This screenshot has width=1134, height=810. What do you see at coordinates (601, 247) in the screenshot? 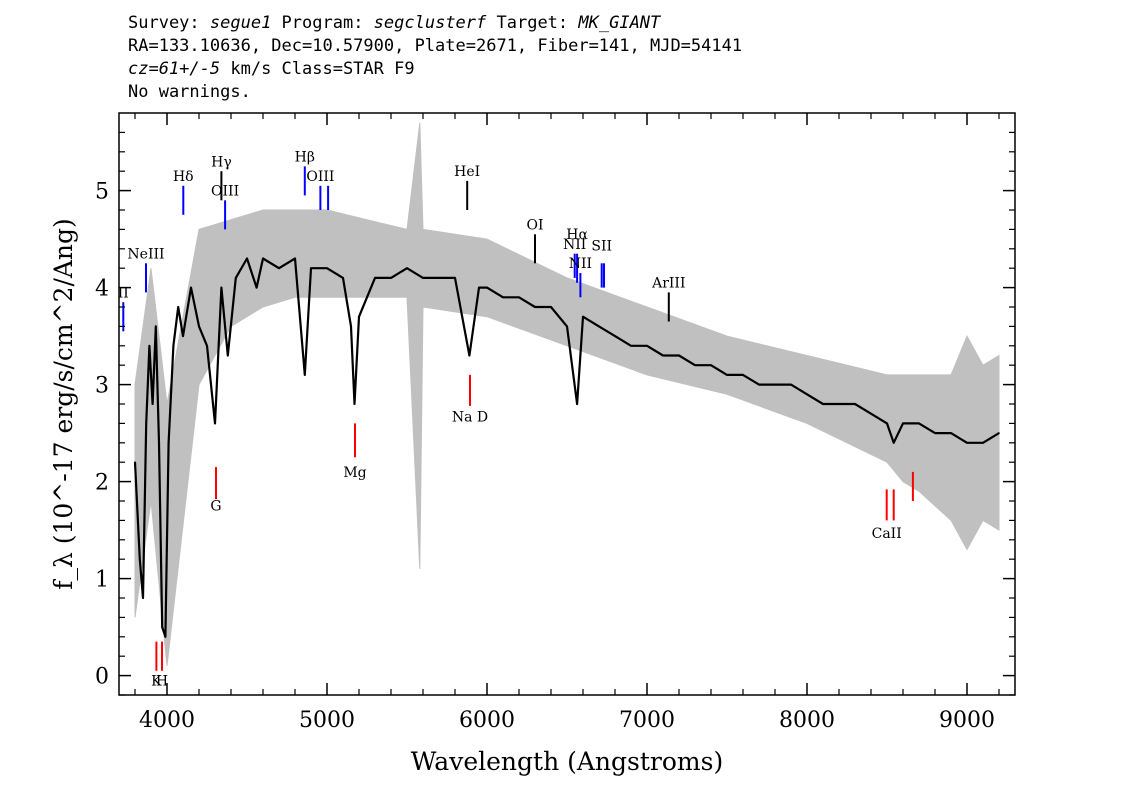
I see `line-label-sii: SII` at bounding box center [601, 247].